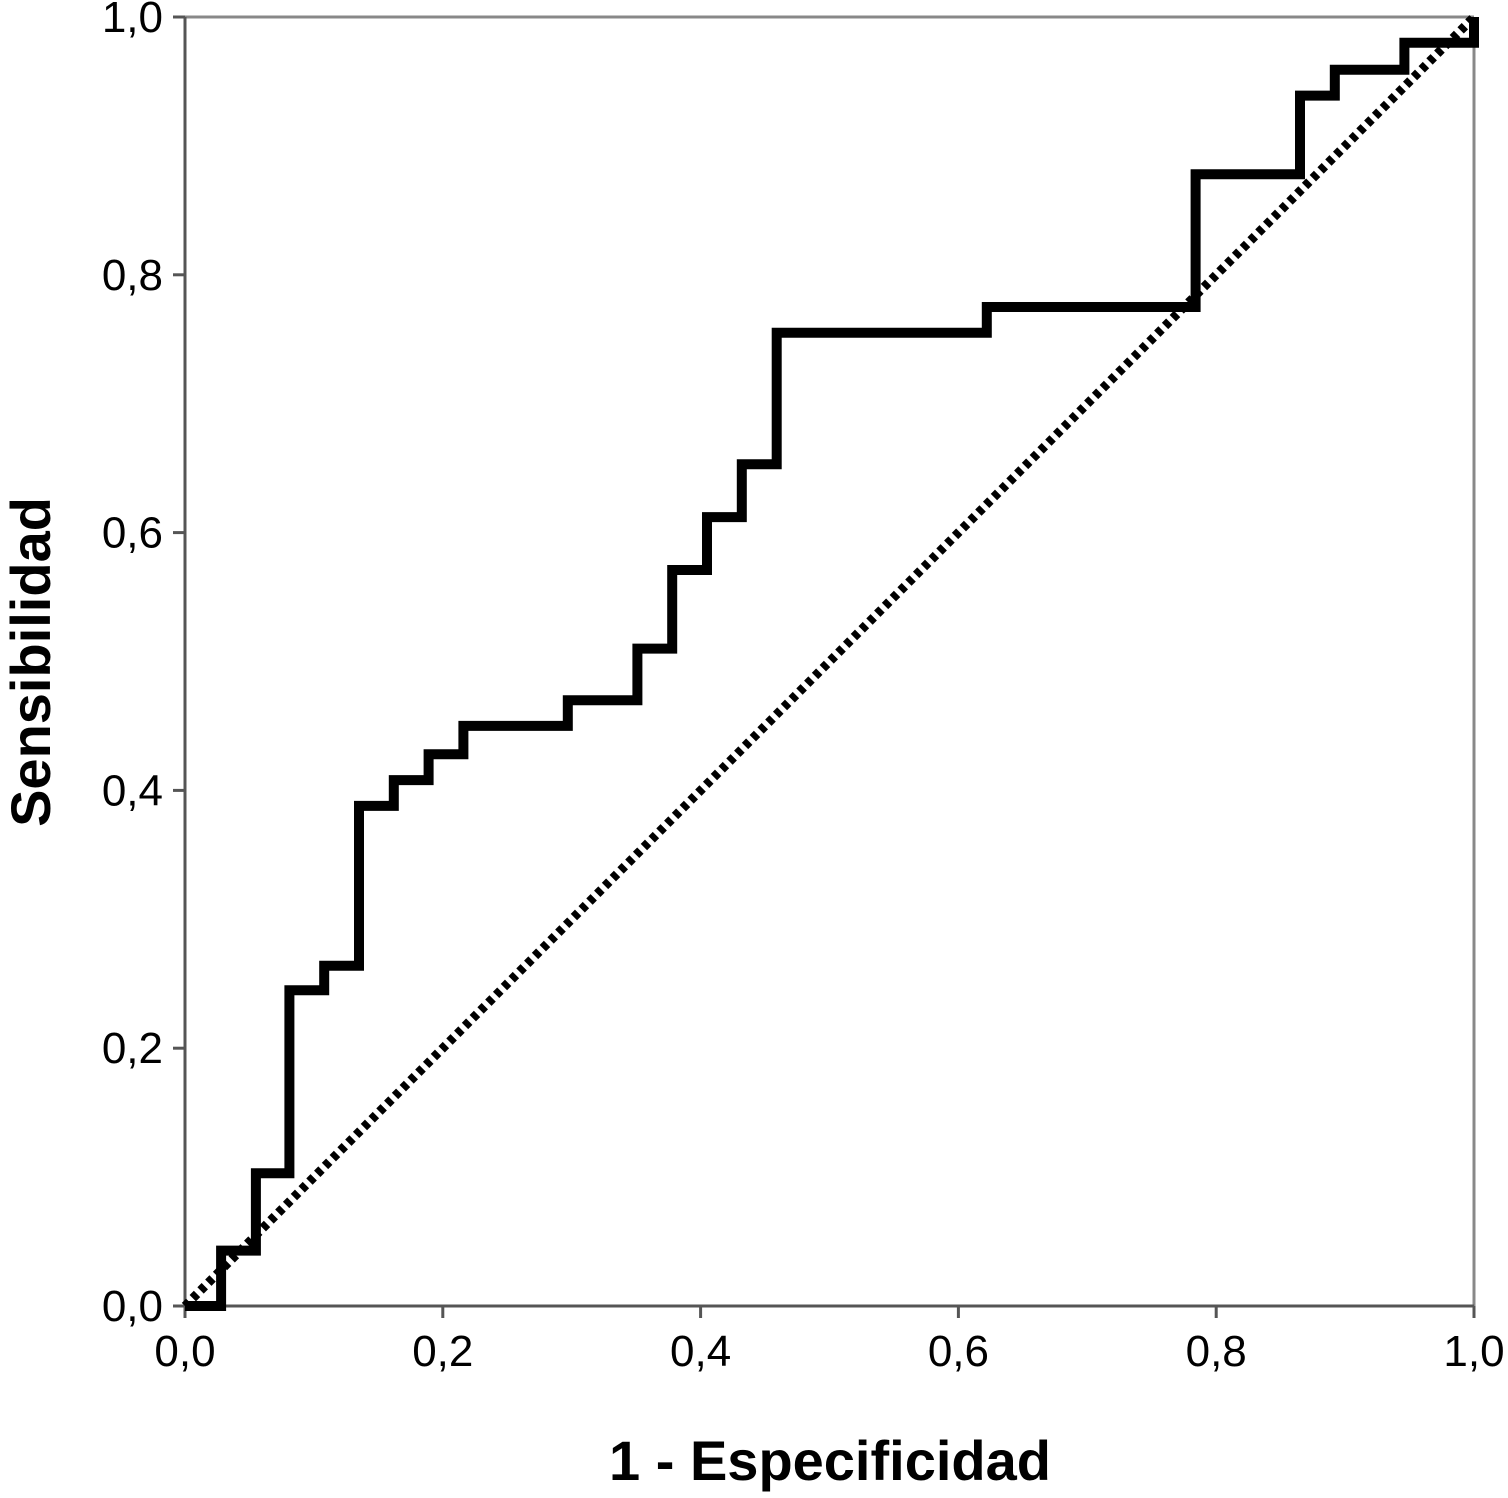 The height and width of the screenshot is (1498, 1508). I want to click on x-tick-label: 0,4, so click(700, 1351).